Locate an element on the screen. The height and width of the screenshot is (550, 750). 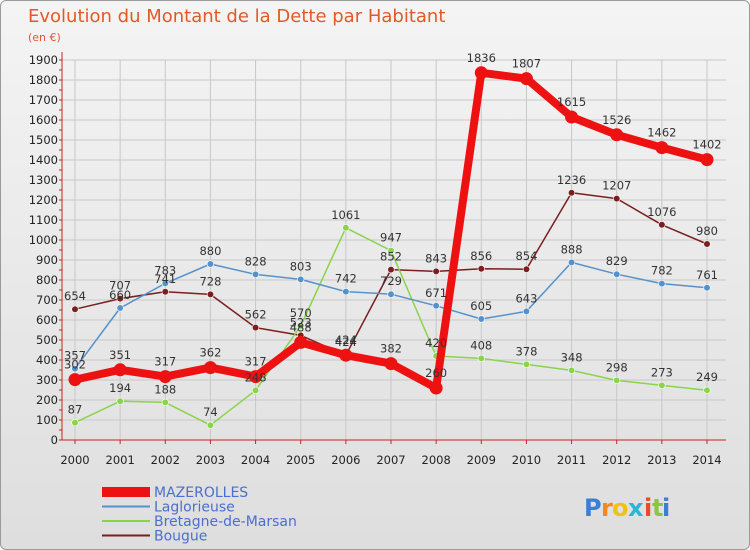
data-label: 362 is located at coordinates (210, 353).